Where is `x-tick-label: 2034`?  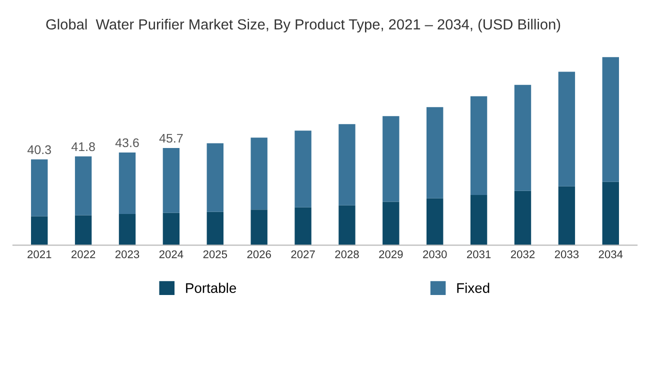 x-tick-label: 2034 is located at coordinates (610, 254).